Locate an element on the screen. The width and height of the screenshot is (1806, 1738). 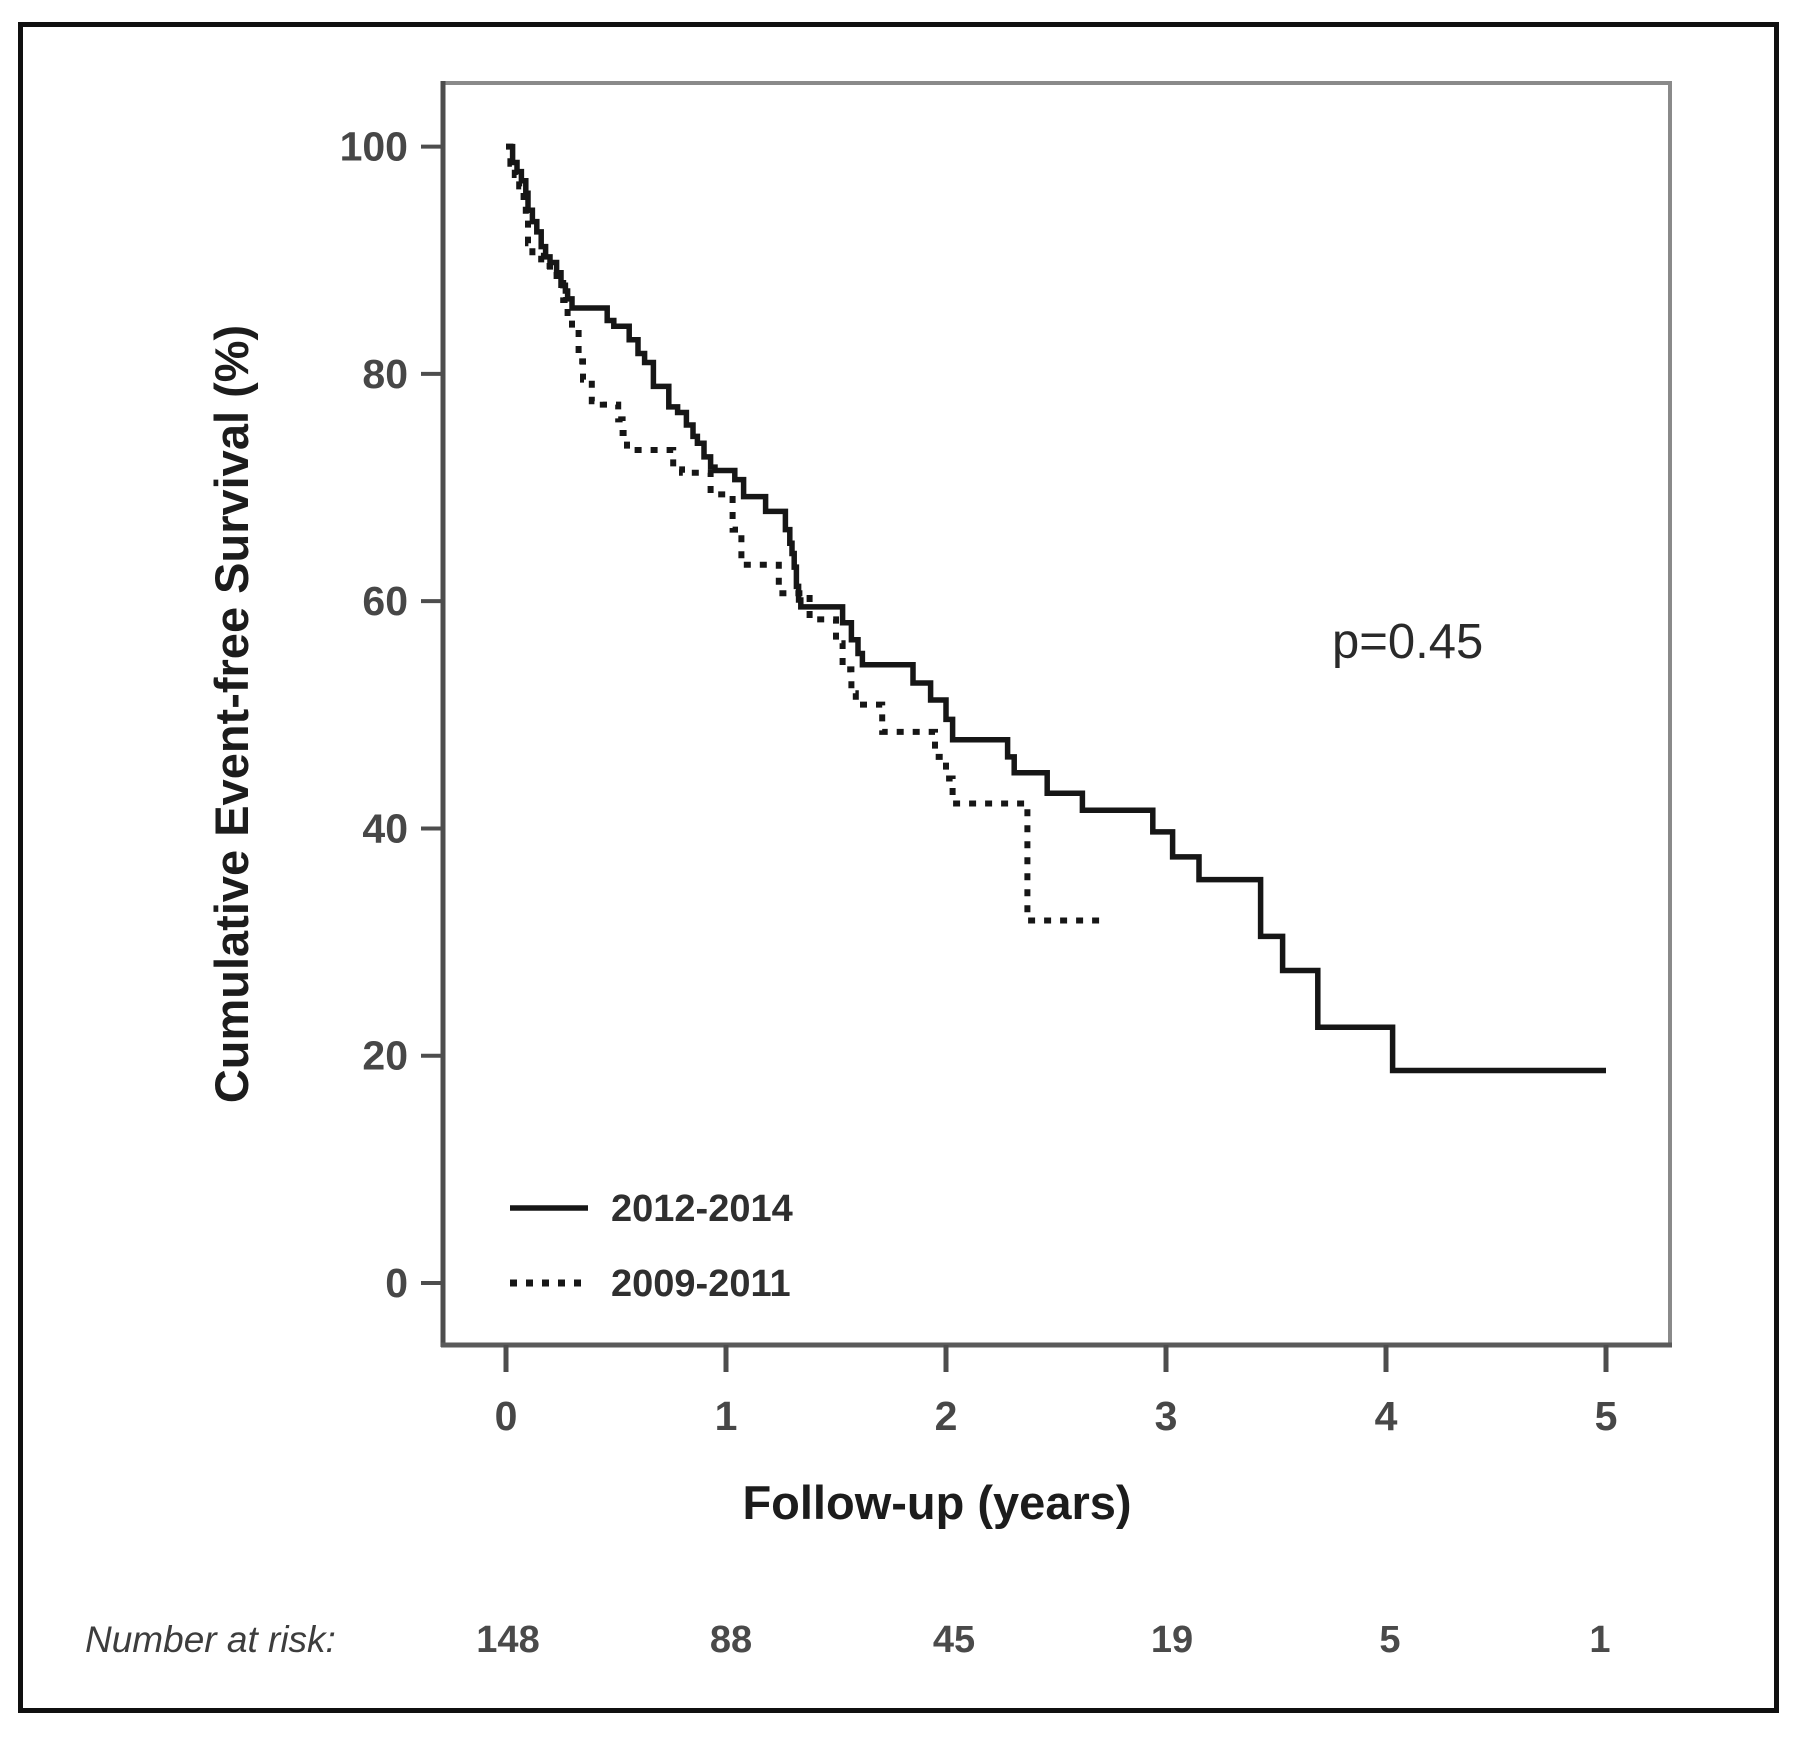
legend: 2012-2014 2009-2011 is located at coordinates (651, 1246).